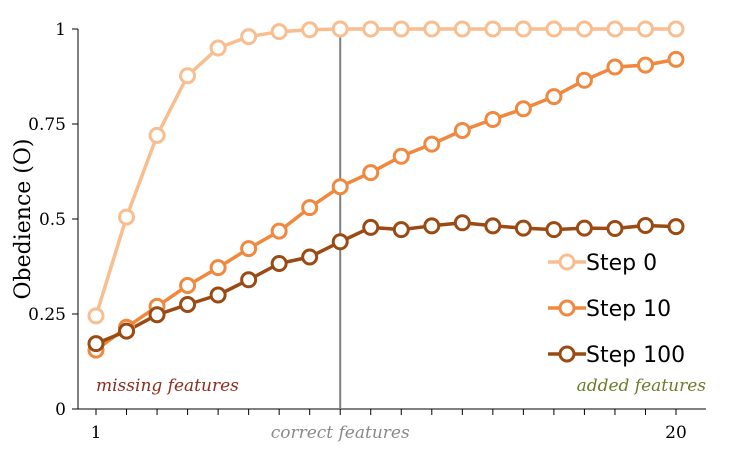  I want to click on y-tick-label: 1, so click(60, 30).